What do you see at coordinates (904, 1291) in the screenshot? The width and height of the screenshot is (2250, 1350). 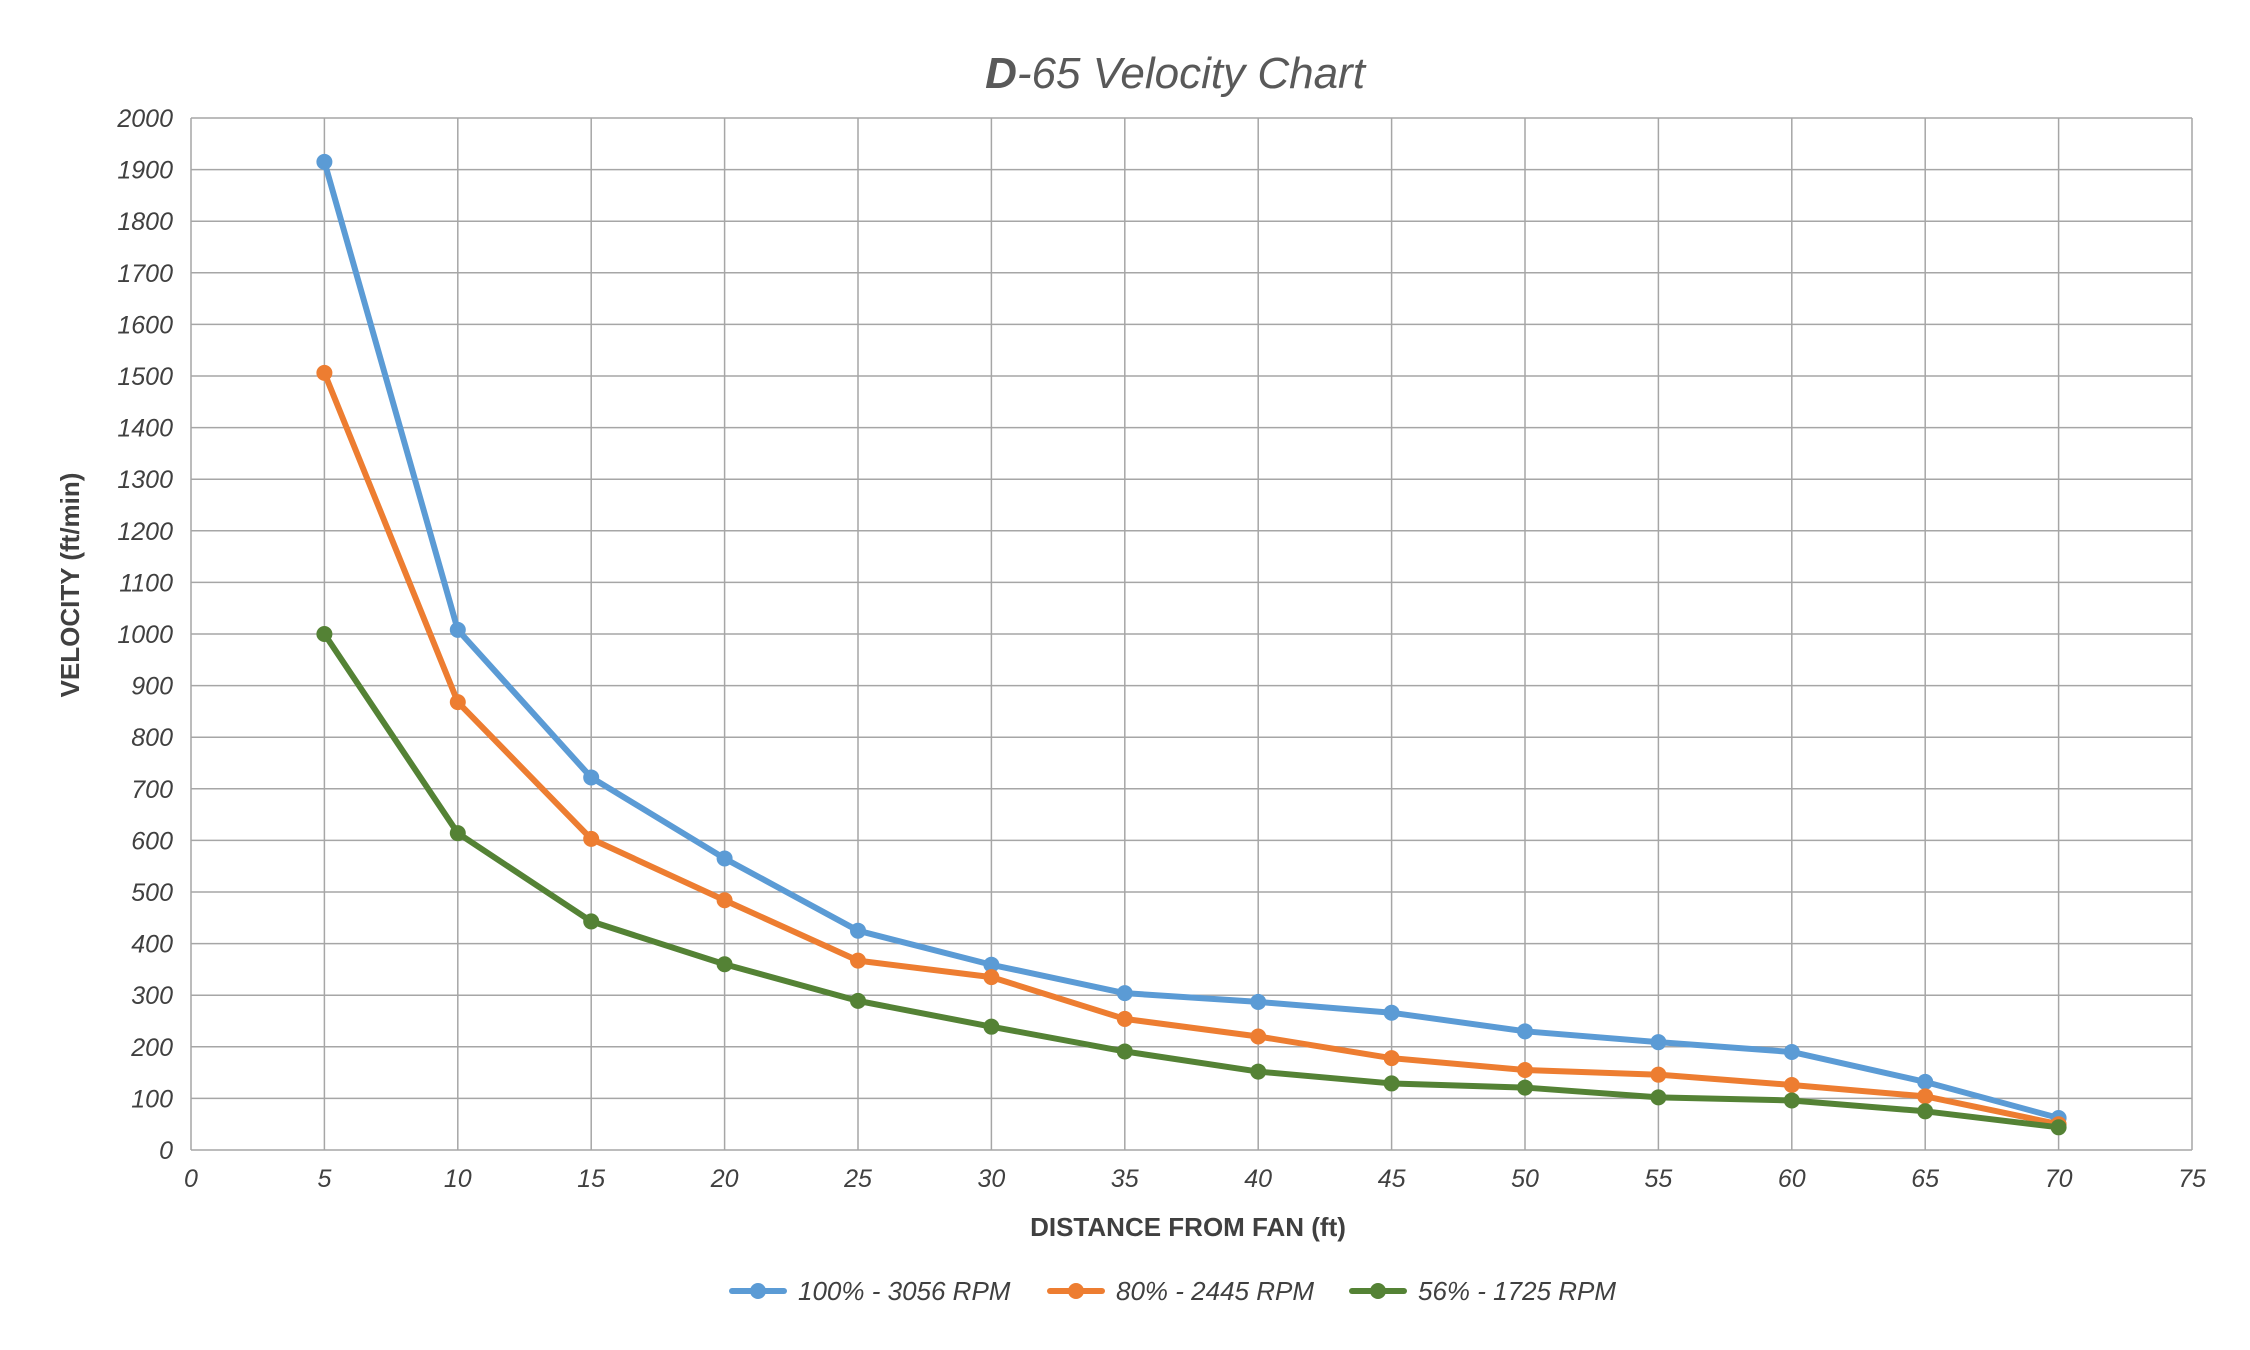 I see `legend-label: 100% - 3056 RPM` at bounding box center [904, 1291].